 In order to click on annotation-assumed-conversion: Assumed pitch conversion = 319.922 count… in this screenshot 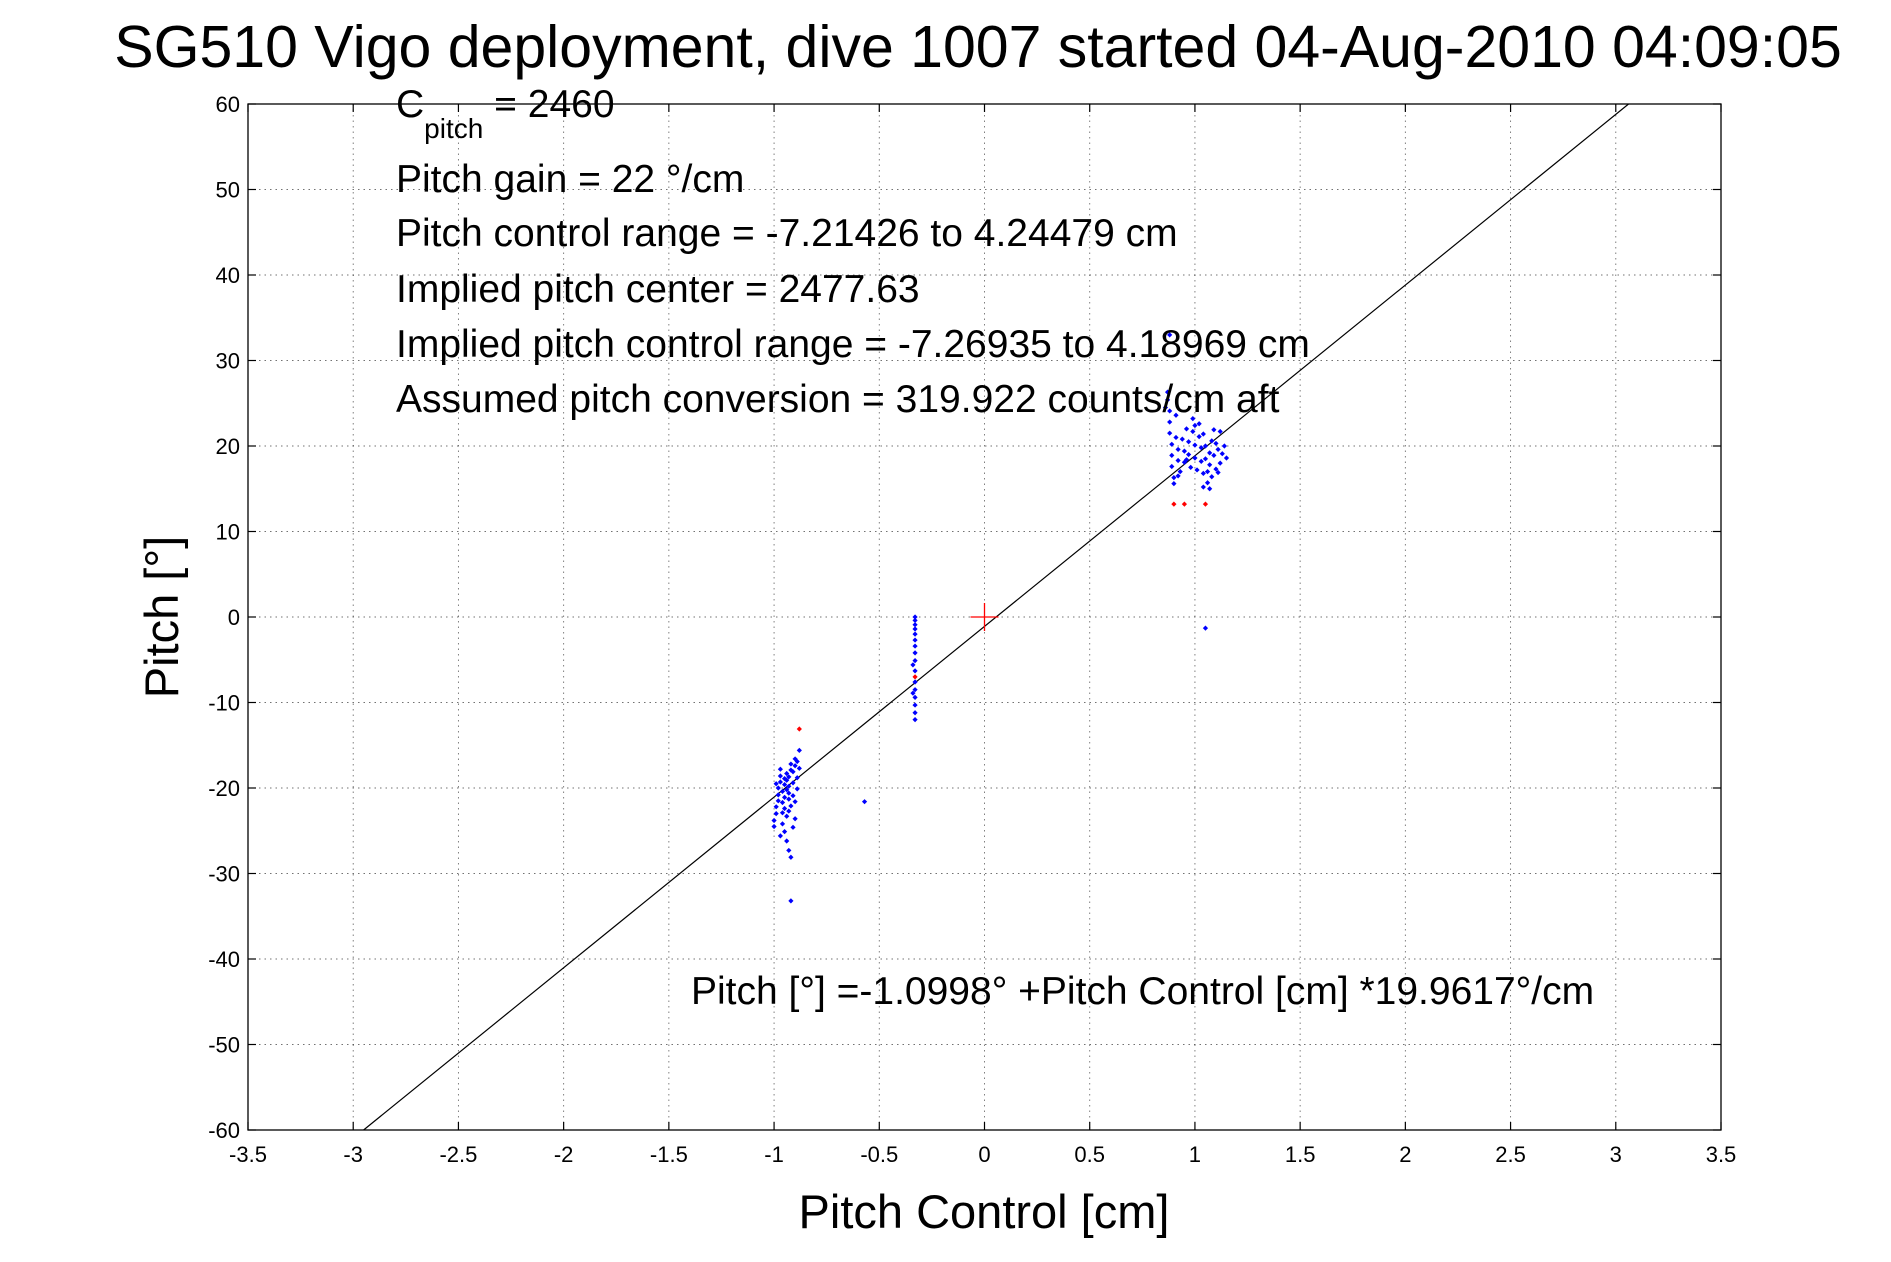, I will do `click(838, 399)`.